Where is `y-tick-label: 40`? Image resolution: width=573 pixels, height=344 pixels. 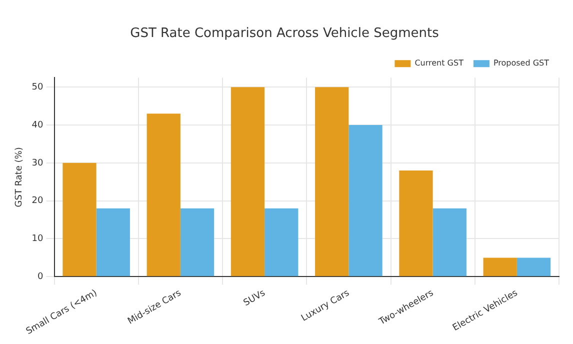 y-tick-label: 40 is located at coordinates (38, 125).